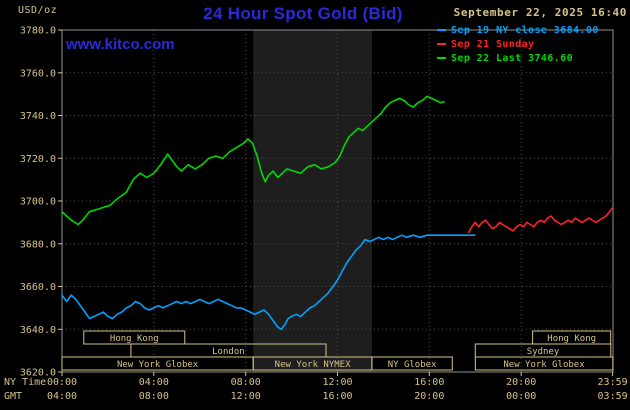 This screenshot has width=630, height=410. Describe the element at coordinates (134, 339) in the screenshot. I see `session-label-hong-kong-am: Hong Kong` at that location.